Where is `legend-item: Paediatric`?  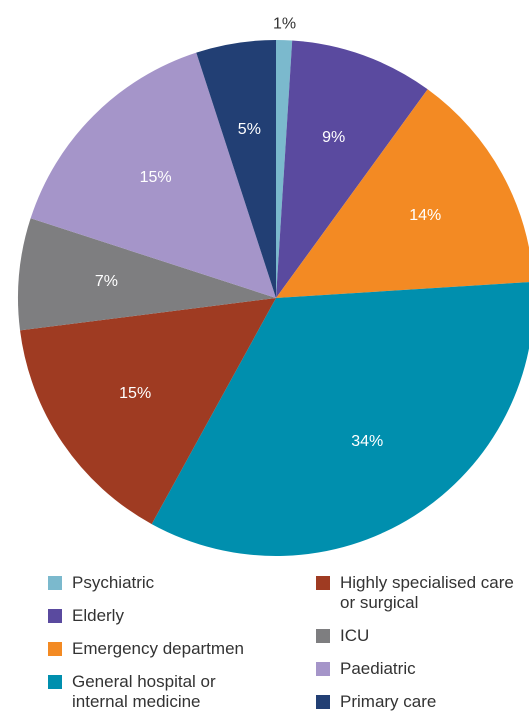 legend-item: Paediatric is located at coordinates (416, 669).